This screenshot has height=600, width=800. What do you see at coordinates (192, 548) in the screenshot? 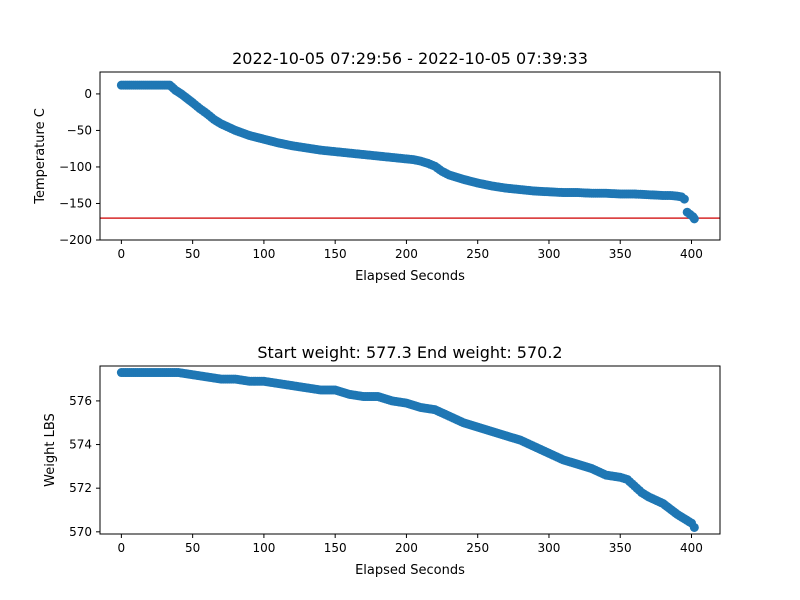
I see `weight-x-tick-label: 50` at bounding box center [192, 548].